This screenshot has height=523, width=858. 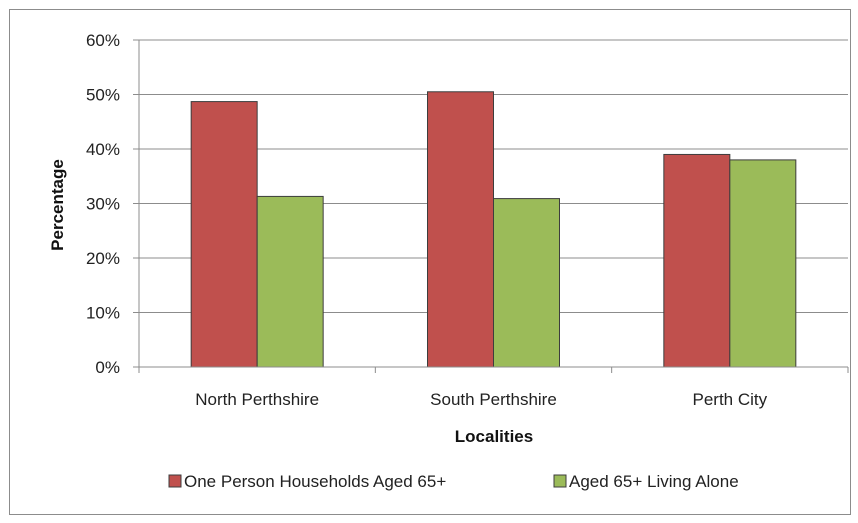 I want to click on y-tick-label: 60%, so click(x=103, y=40).